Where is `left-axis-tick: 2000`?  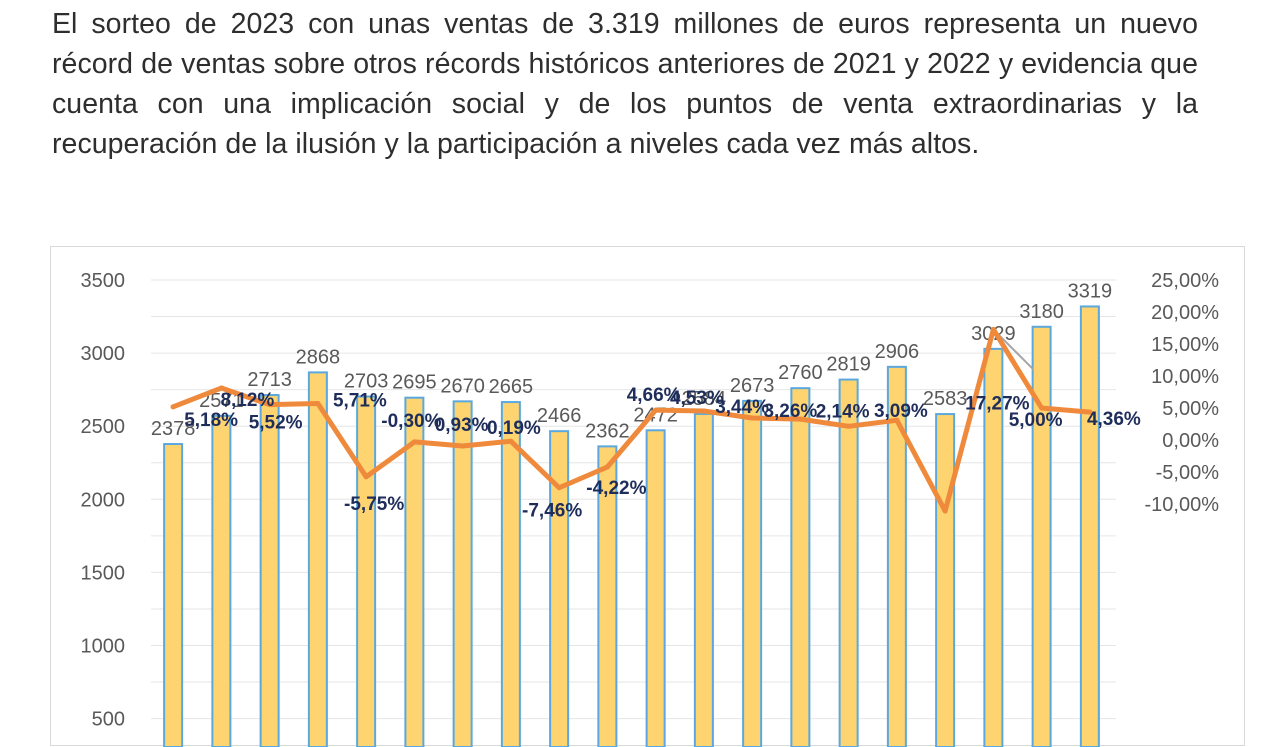
left-axis-tick: 2000 is located at coordinates (103, 500).